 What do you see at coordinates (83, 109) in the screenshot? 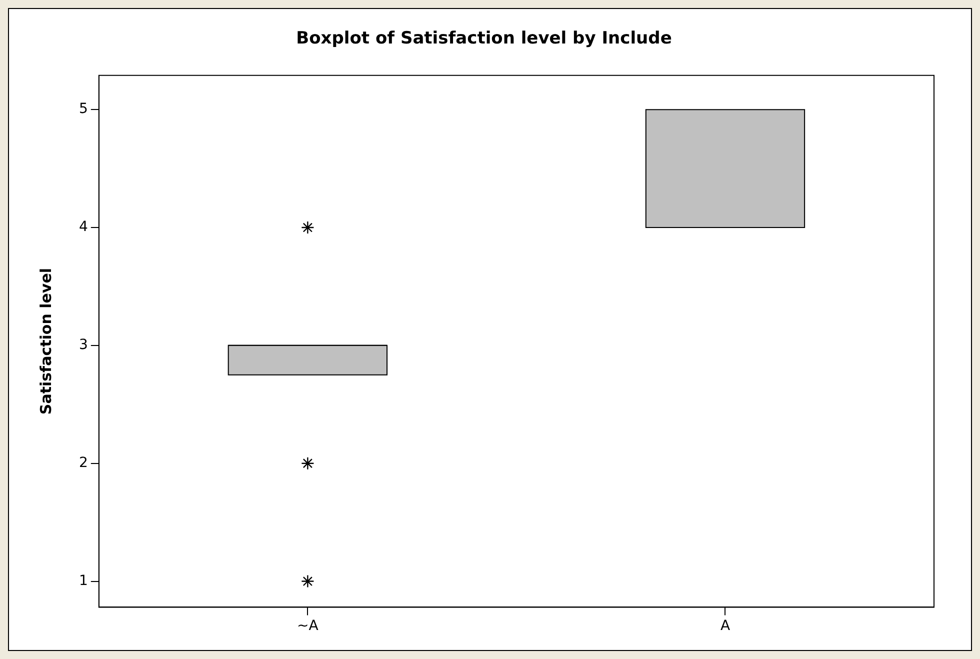
I see `y-tick-label: 5` at bounding box center [83, 109].